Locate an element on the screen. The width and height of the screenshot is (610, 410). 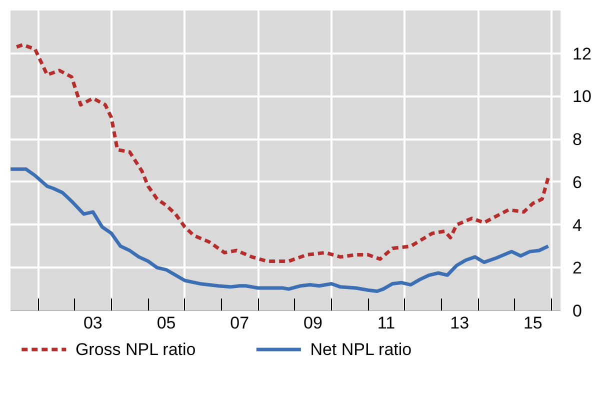
y-tick-label: 2 is located at coordinates (577, 268).